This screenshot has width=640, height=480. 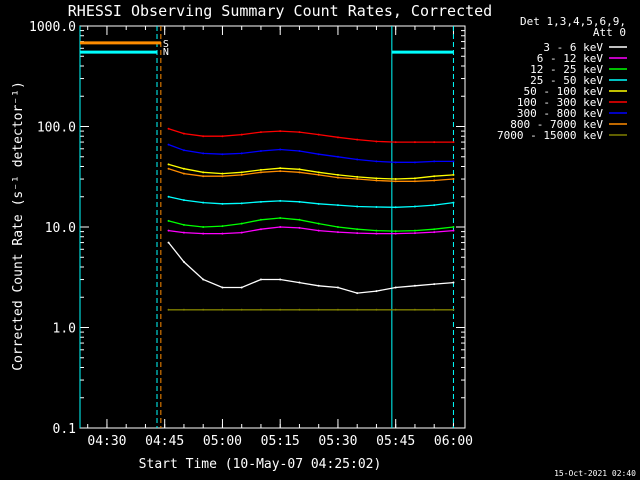 I want to click on legend-label: 50 - 100 keV, so click(x=564, y=91).